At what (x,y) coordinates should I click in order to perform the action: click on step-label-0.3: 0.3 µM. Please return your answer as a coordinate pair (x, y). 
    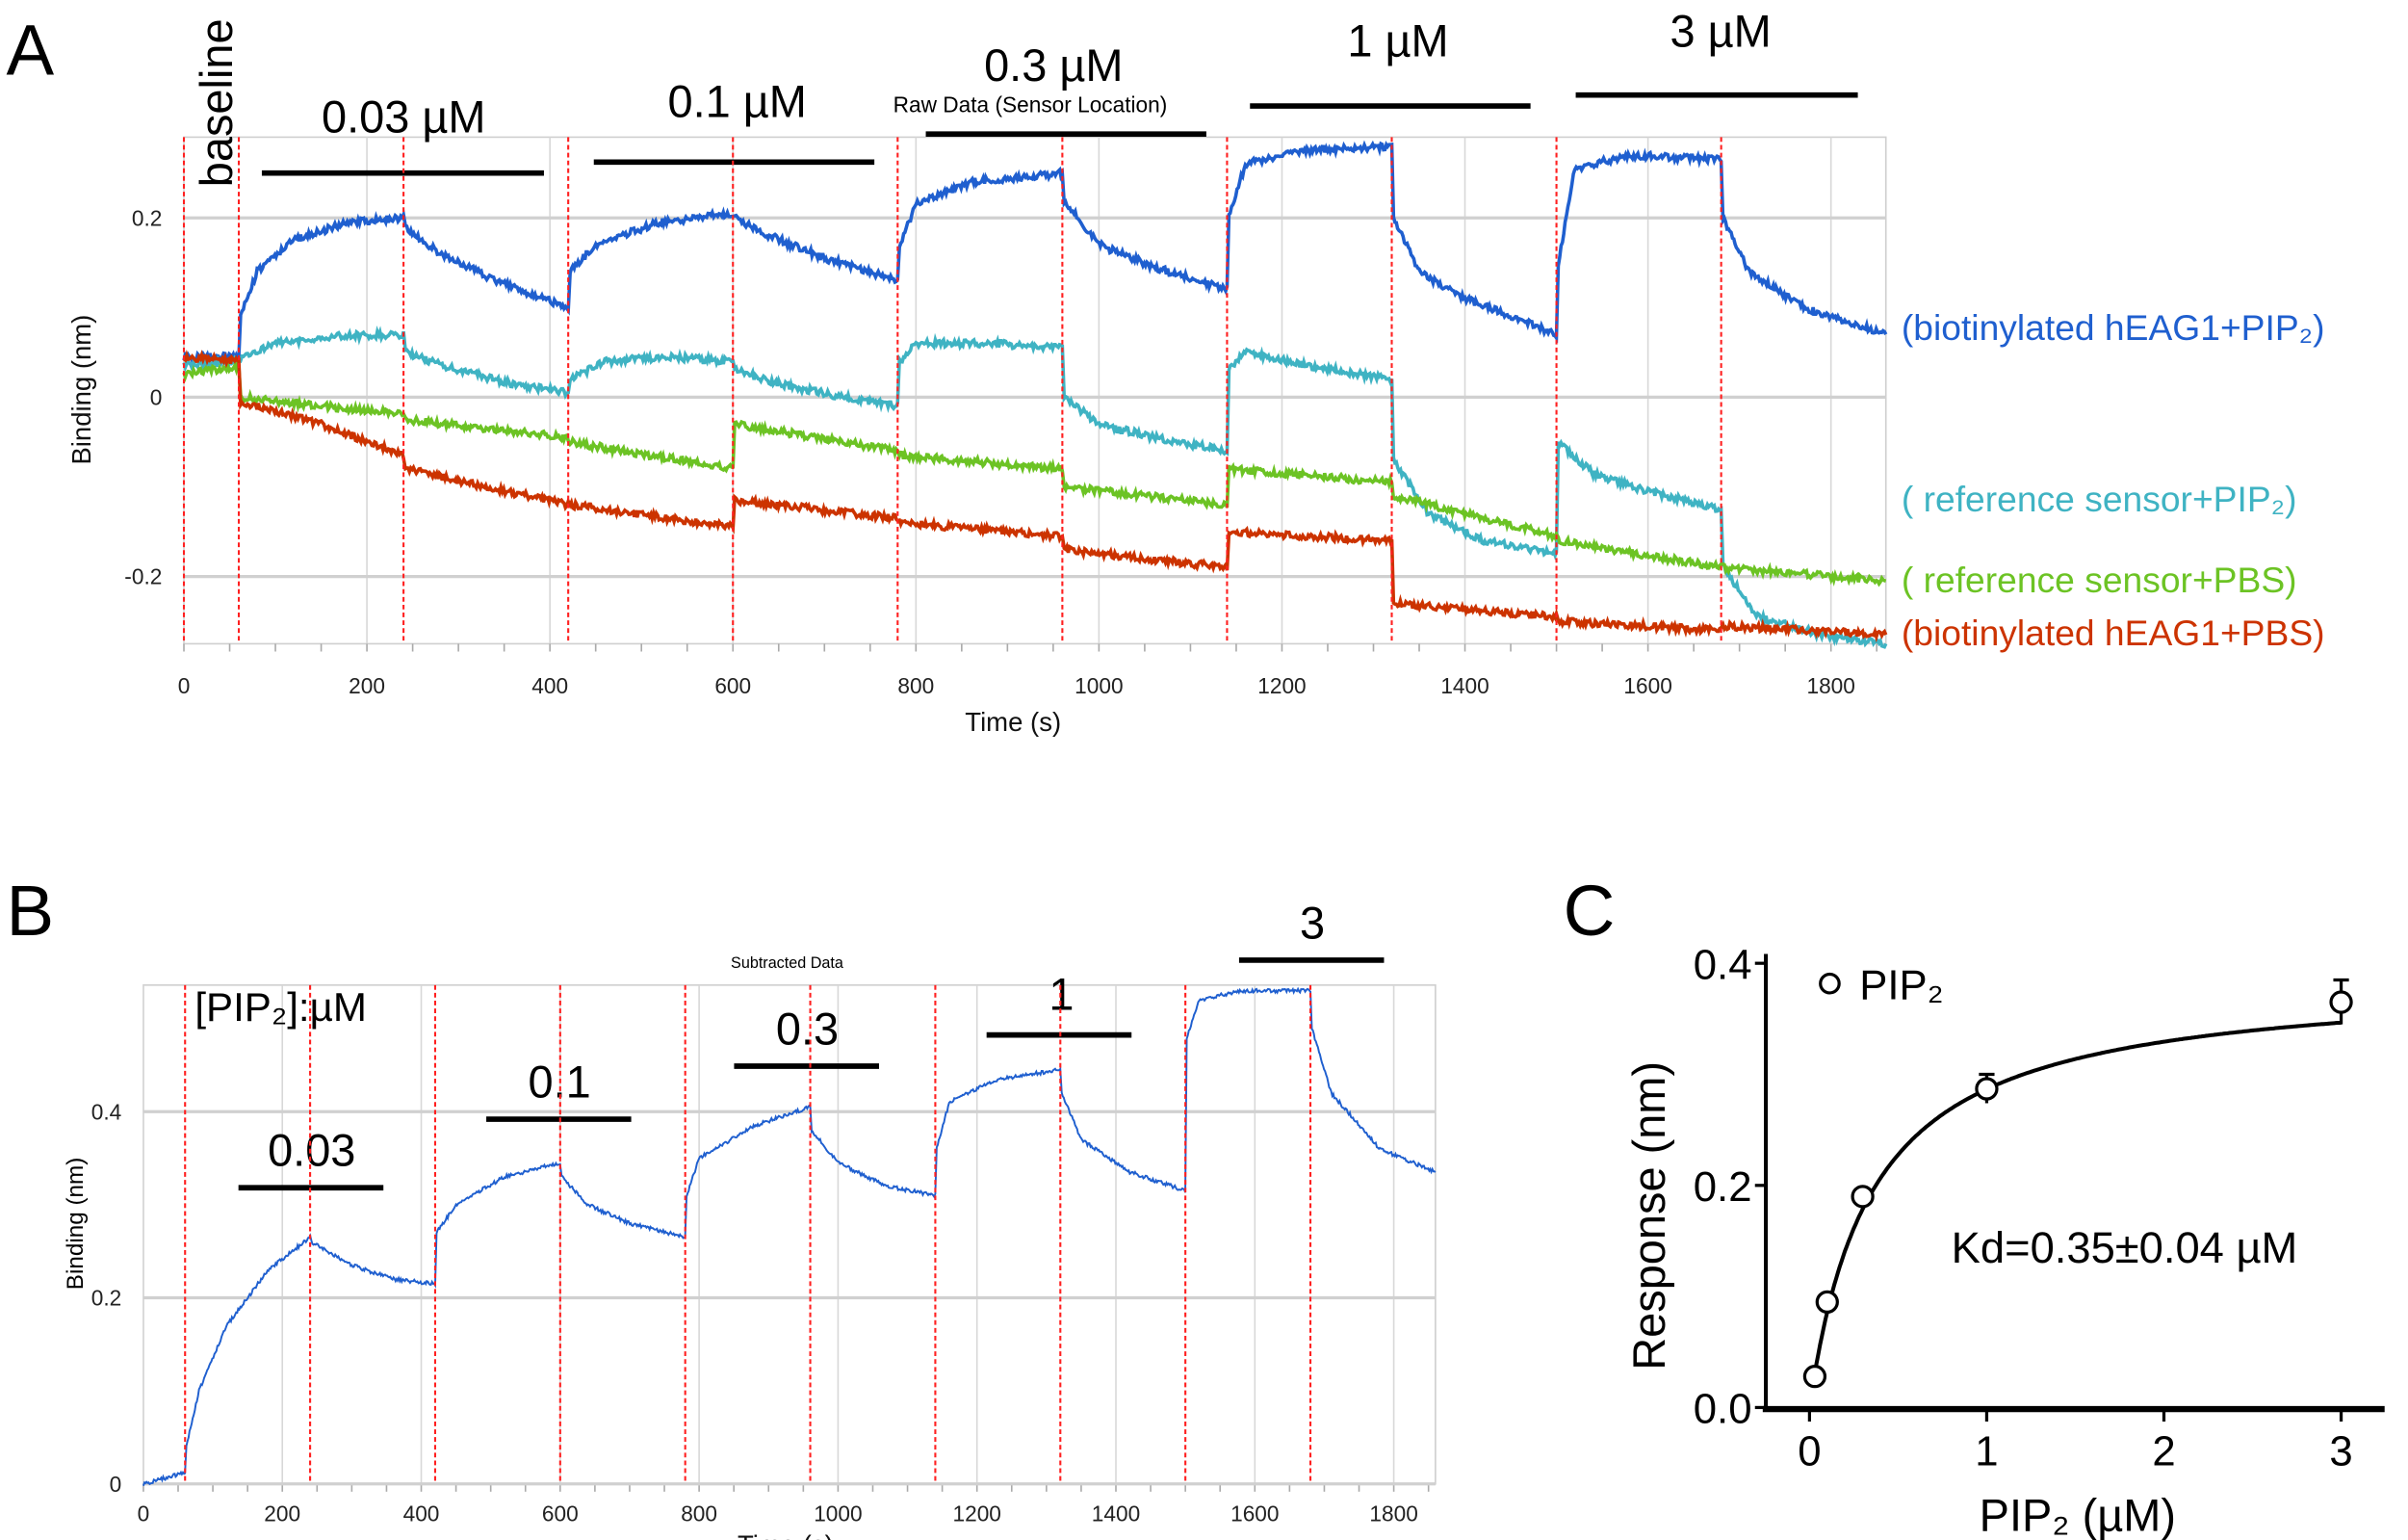
    Looking at the image, I should click on (1053, 65).